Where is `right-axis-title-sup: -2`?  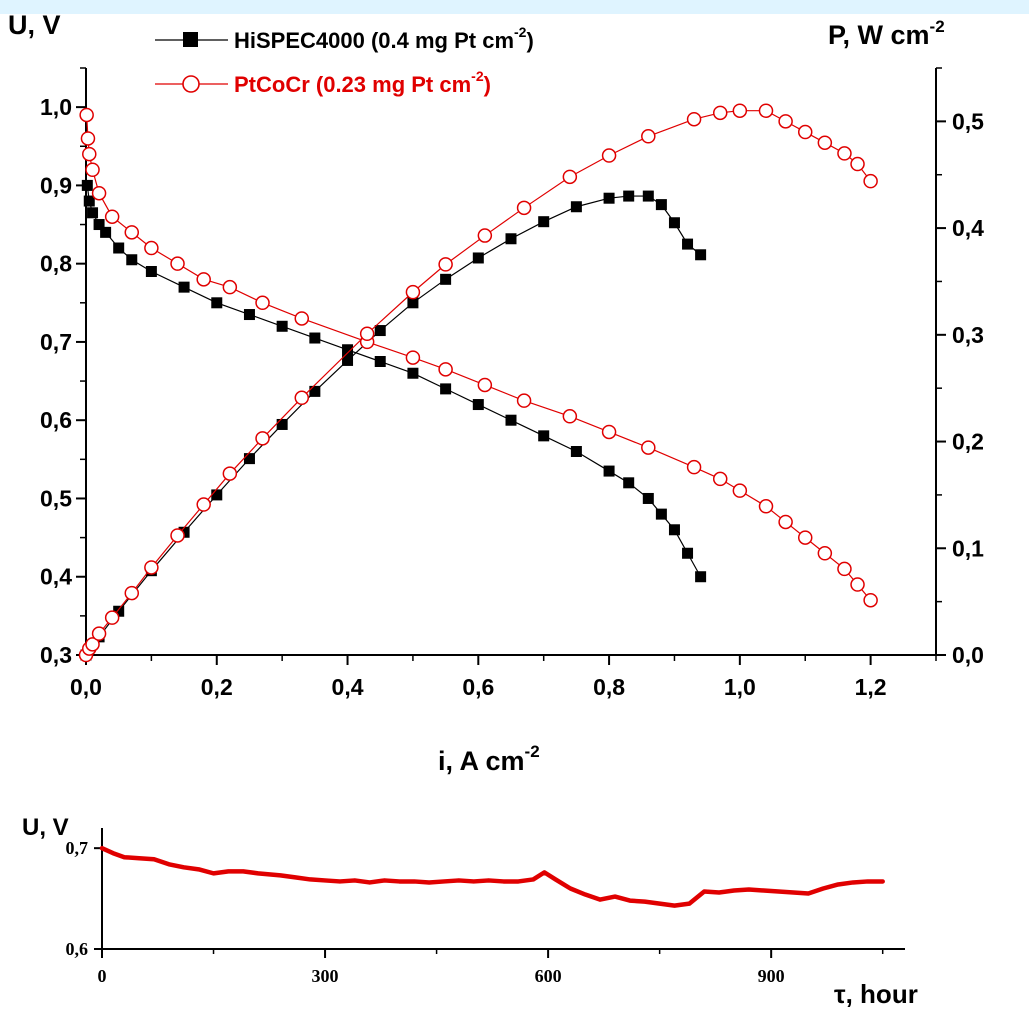
right-axis-title-sup: -2 is located at coordinates (937, 26).